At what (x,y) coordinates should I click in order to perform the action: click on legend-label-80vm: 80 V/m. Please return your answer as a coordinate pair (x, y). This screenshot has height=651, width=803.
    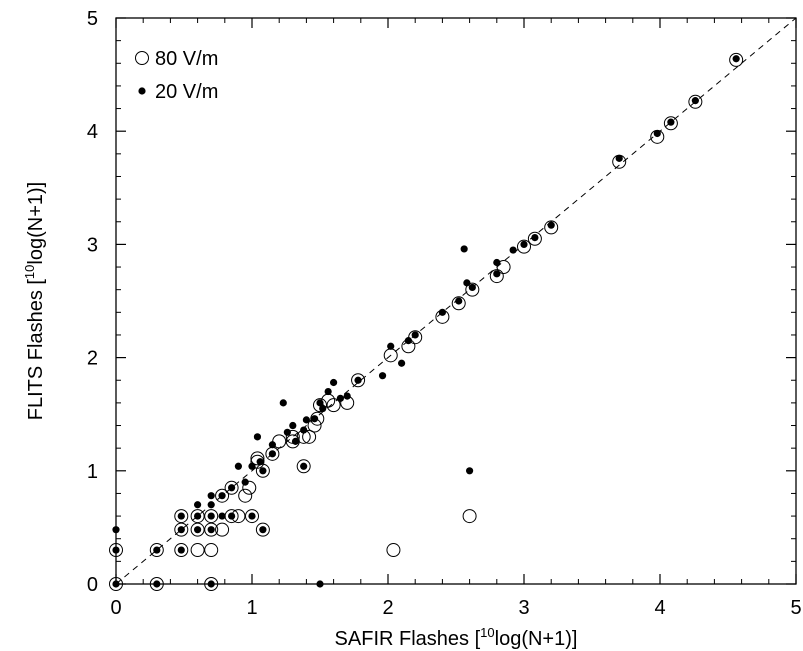
    Looking at the image, I should click on (186, 59).